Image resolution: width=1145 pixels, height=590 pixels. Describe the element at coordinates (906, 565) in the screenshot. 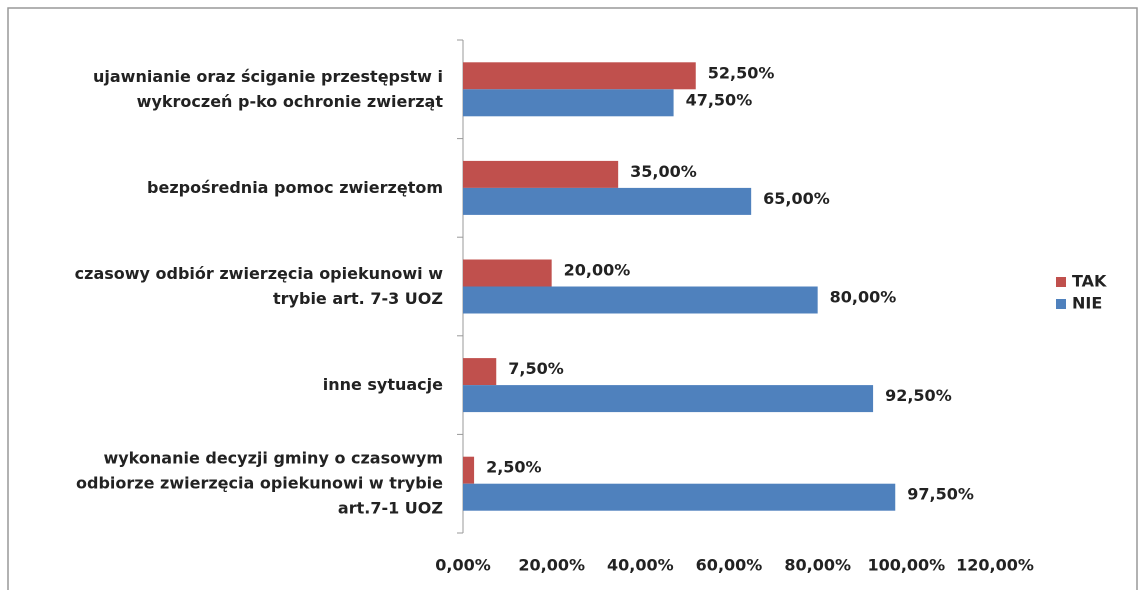

I see `x-tick-label: 100,00%` at that location.